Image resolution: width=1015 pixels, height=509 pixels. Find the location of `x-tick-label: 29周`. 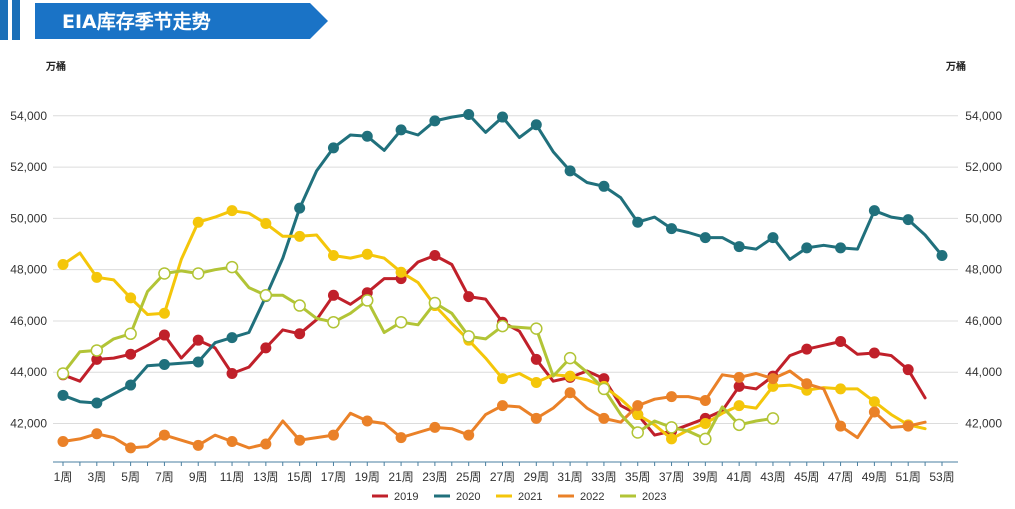

x-tick-label: 29周 is located at coordinates (536, 477).